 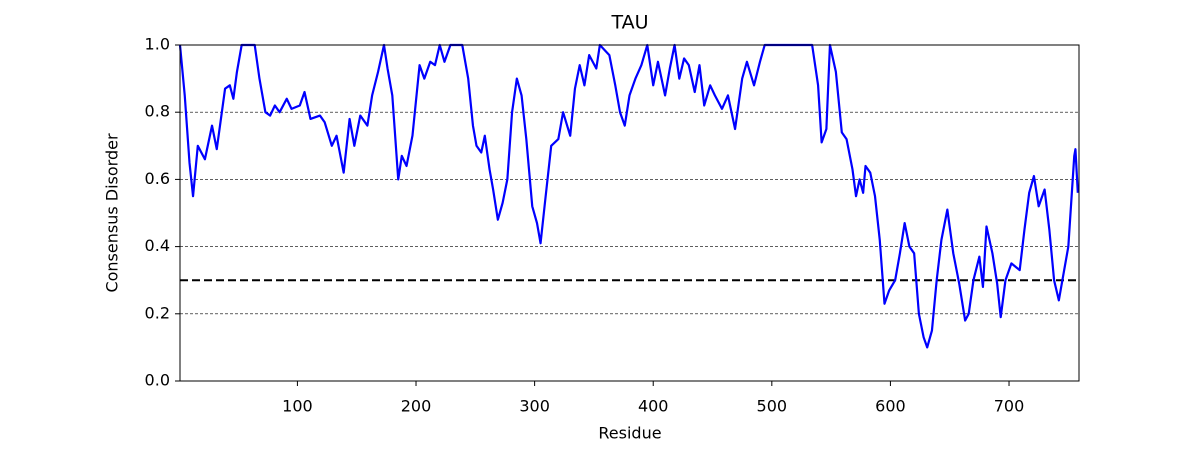 I want to click on x-tick-label: 500, so click(x=772, y=406).